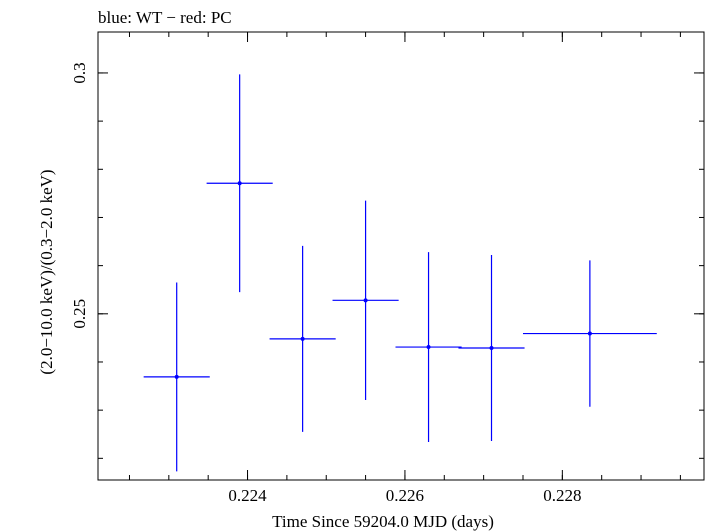  Describe the element at coordinates (79, 314) in the screenshot. I see `y-tick-label: 0.25` at that location.